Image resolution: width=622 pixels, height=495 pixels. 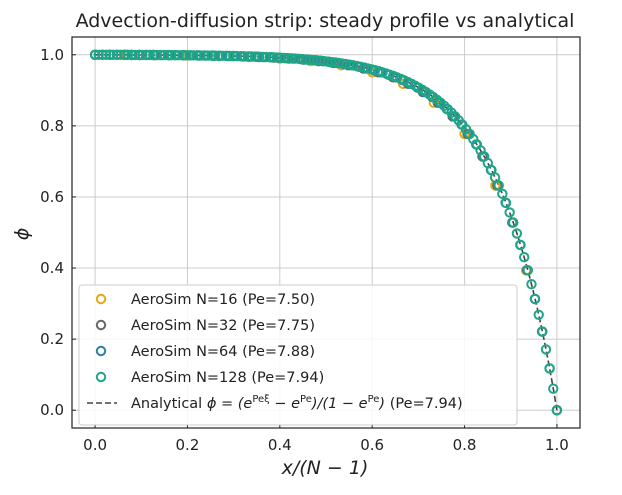 What do you see at coordinates (22, 234) in the screenshot?
I see `y-axis-label: ϕ` at bounding box center [22, 234].